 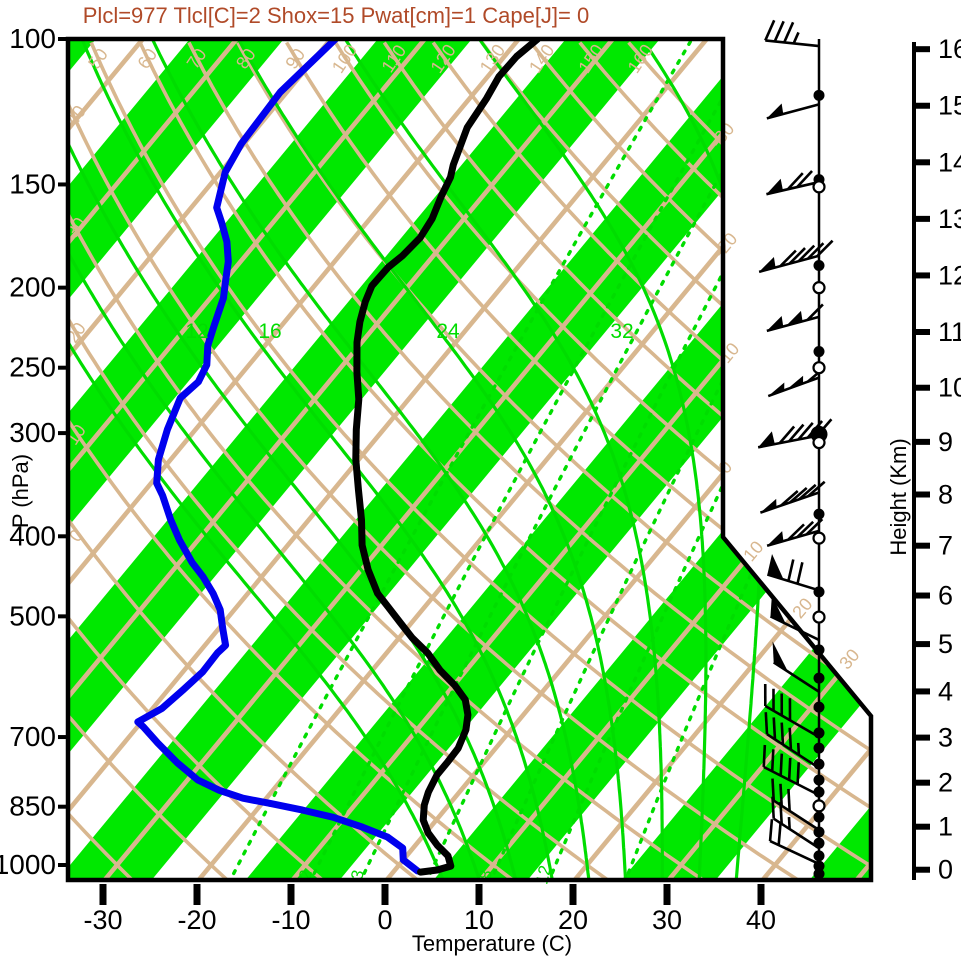 What do you see at coordinates (32, 806) in the screenshot?
I see `pressure-tick-label: 850` at bounding box center [32, 806].